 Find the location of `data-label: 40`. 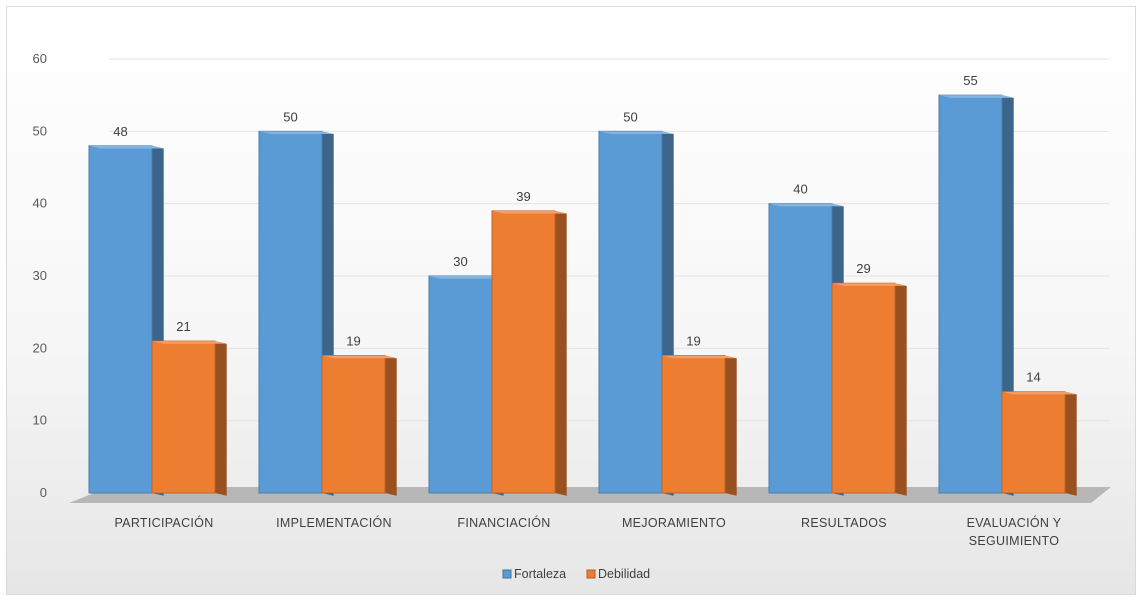

data-label: 40 is located at coordinates (800, 189).